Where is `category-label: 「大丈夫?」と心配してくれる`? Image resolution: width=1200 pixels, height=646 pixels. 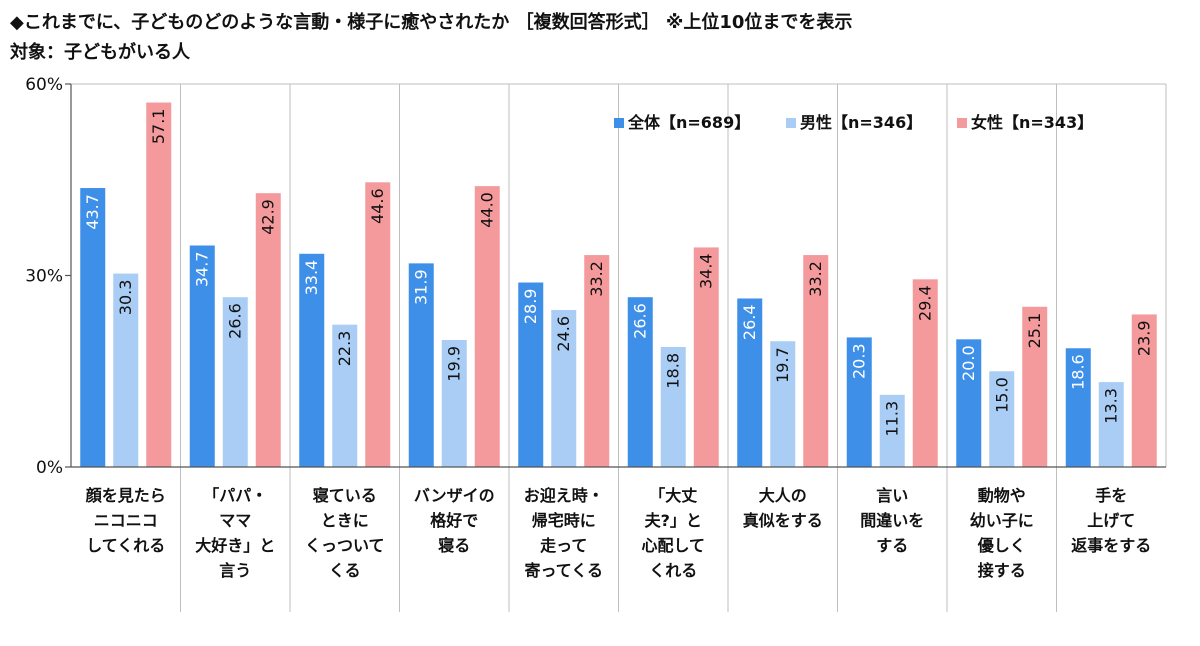
category-label: 「大丈夫?」と心配してくれる is located at coordinates (673, 533).